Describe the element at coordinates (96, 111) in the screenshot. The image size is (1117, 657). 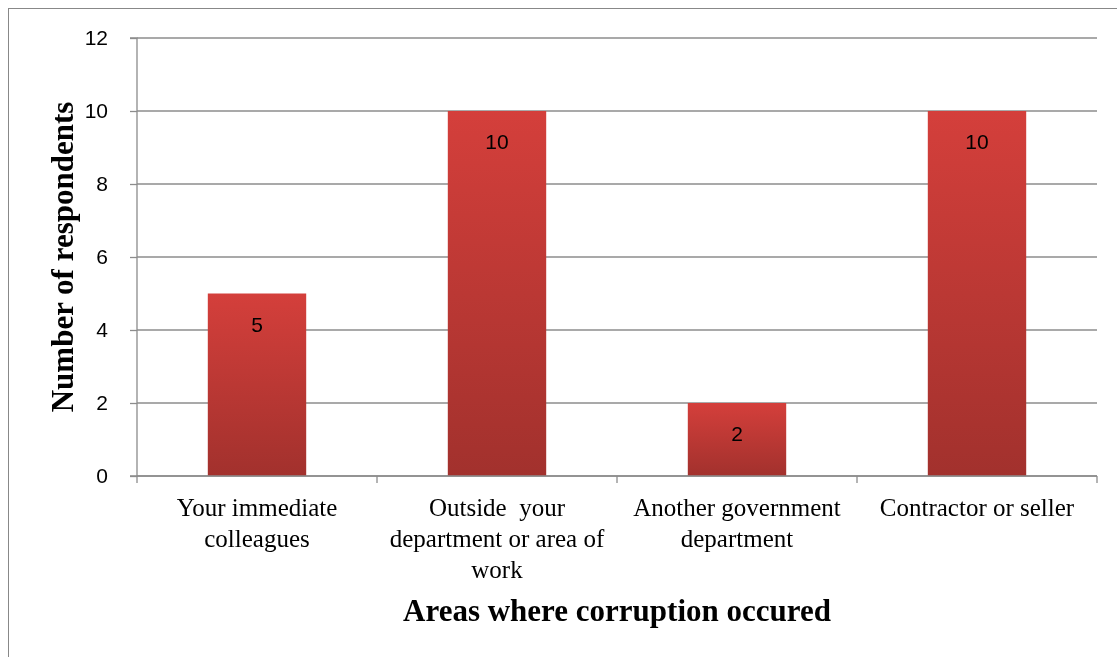
I see `y-tick-label: 10` at that location.